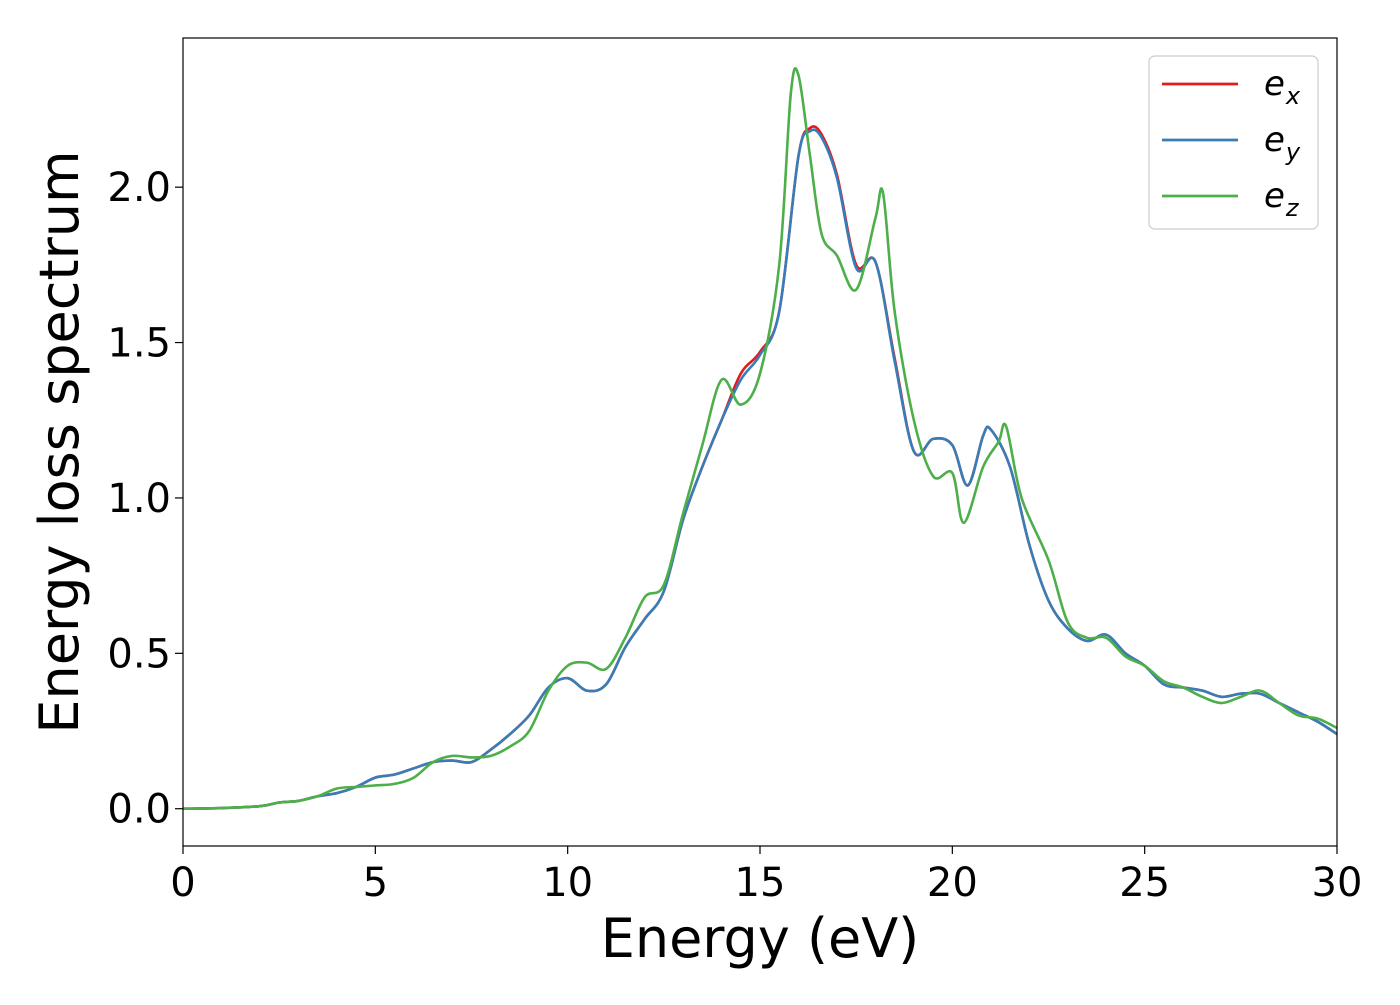  What do you see at coordinates (182, 883) in the screenshot?
I see `x-tick-label: 0` at bounding box center [182, 883].